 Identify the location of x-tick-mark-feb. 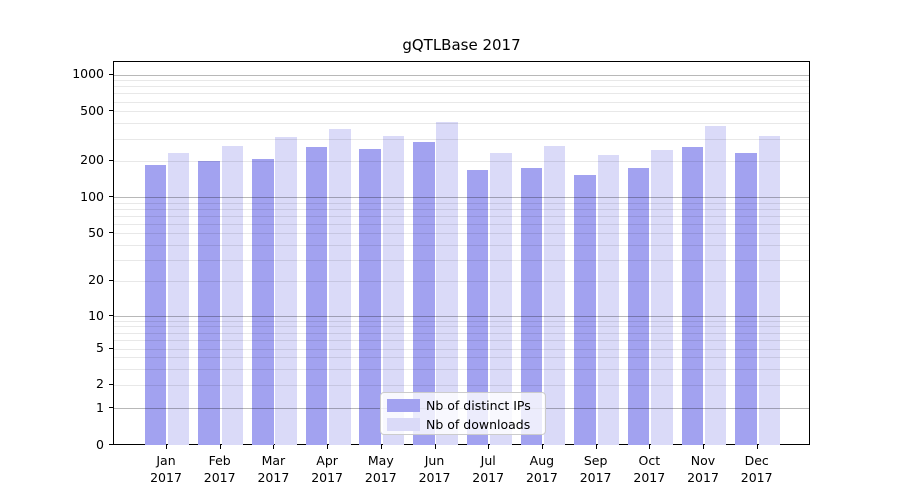
(220, 447).